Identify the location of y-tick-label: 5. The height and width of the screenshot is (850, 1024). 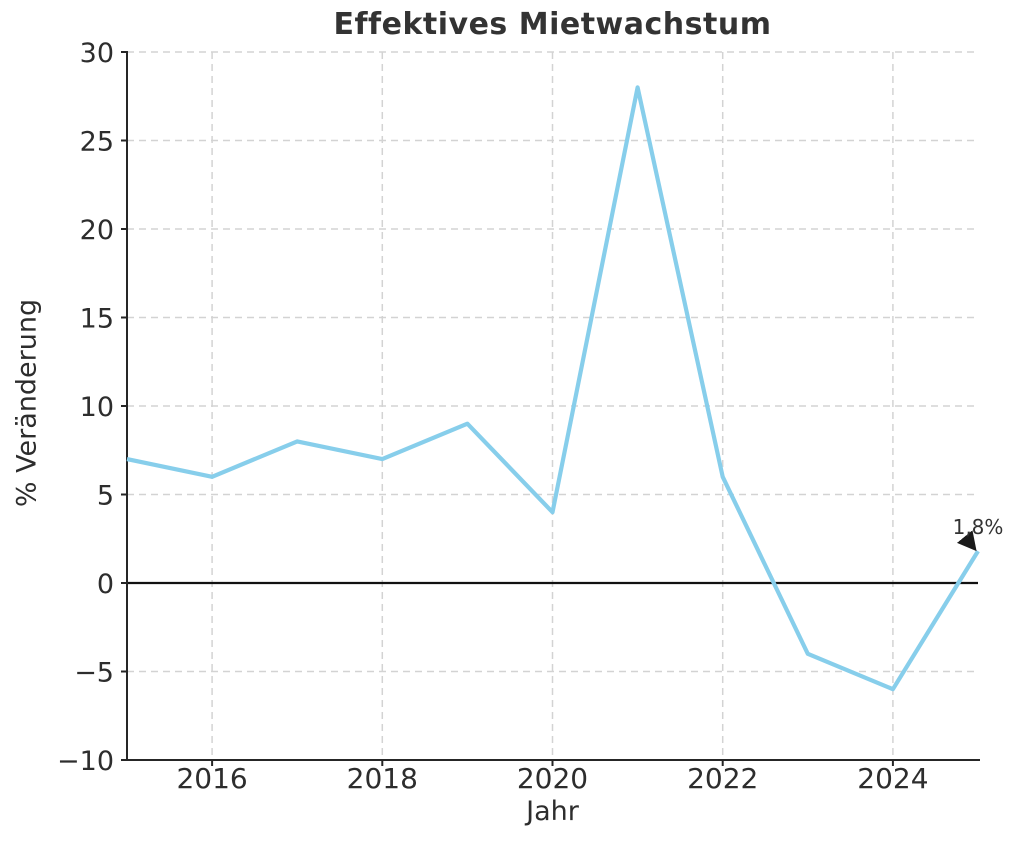
(105, 496).